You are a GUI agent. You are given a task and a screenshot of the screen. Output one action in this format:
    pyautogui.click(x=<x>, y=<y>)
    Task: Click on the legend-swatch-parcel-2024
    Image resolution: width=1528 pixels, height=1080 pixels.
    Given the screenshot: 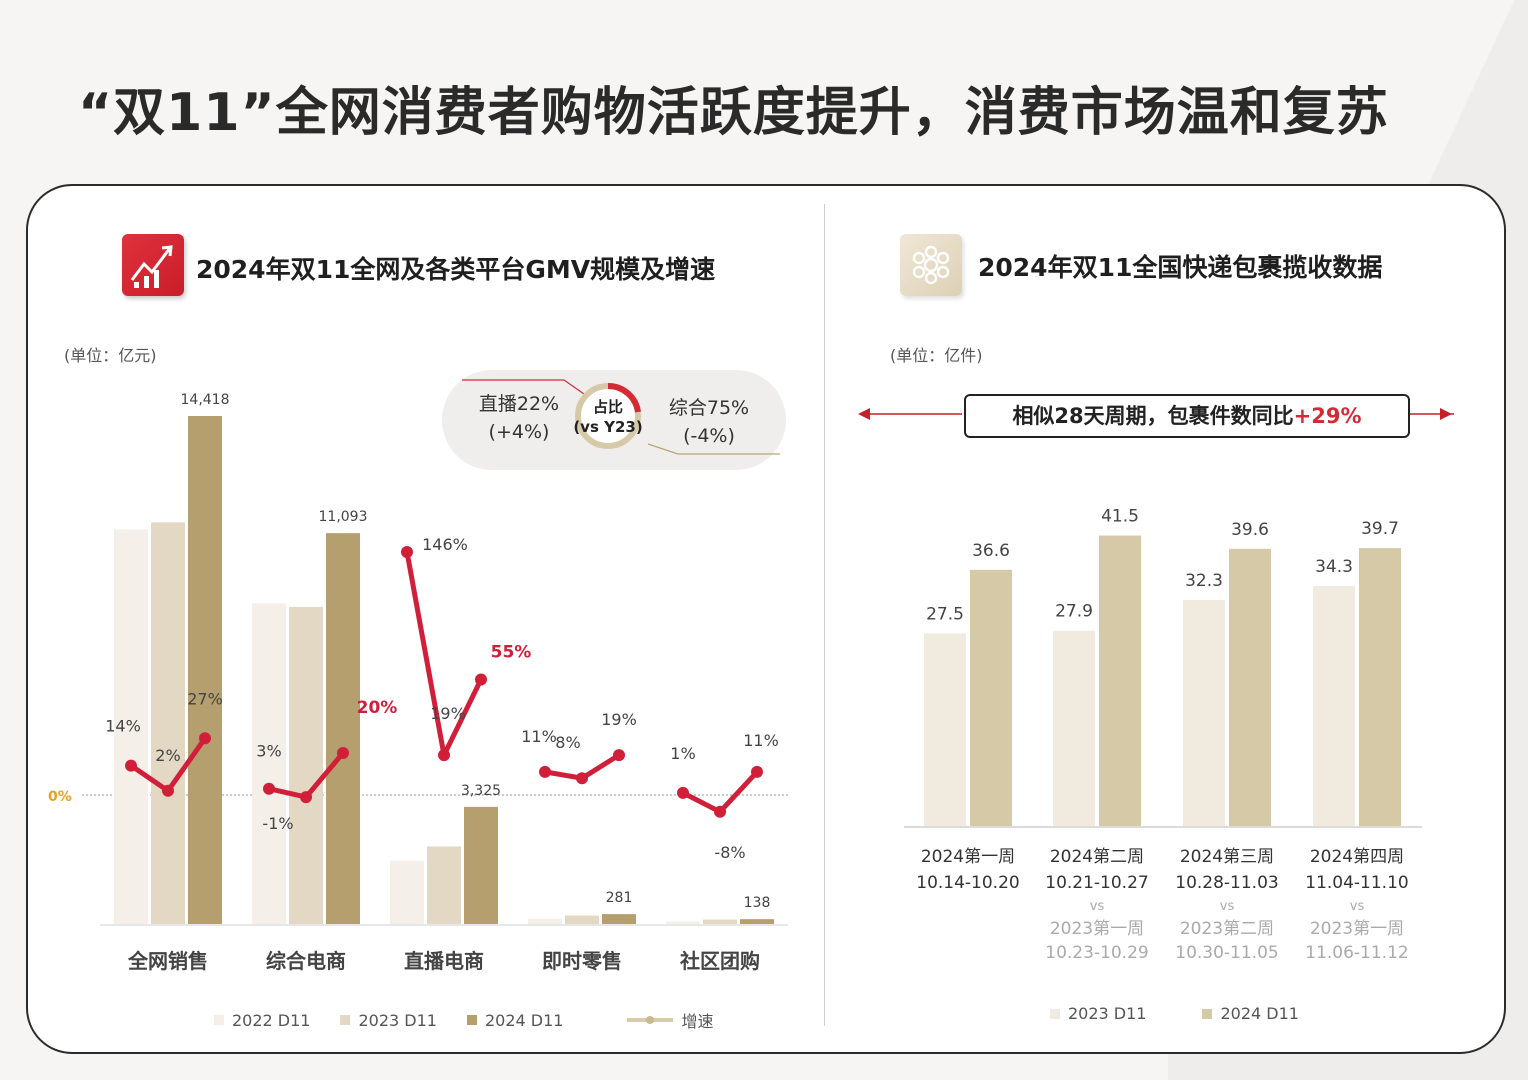 What is the action you would take?
    pyautogui.click(x=1207, y=1013)
    